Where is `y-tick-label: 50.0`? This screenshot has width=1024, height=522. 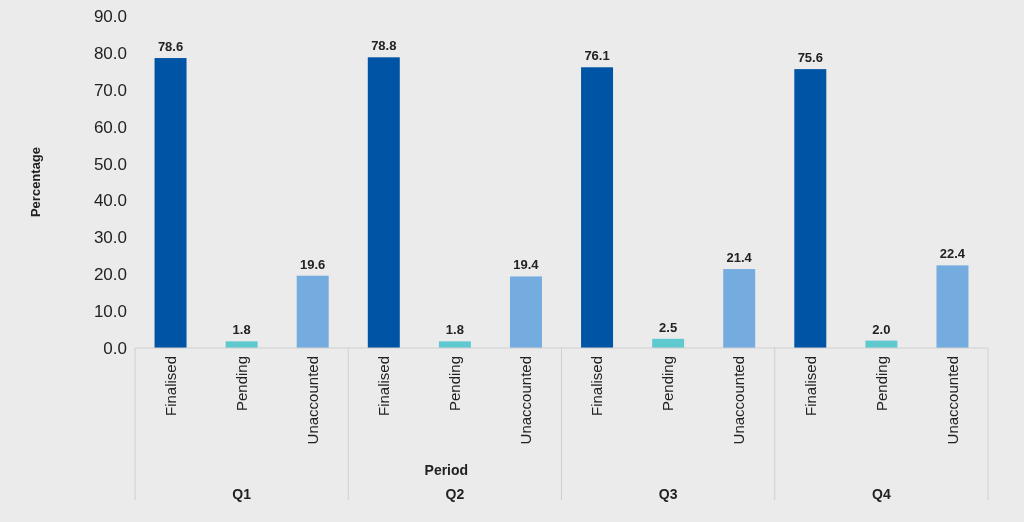 y-tick-label: 50.0 is located at coordinates (110, 164).